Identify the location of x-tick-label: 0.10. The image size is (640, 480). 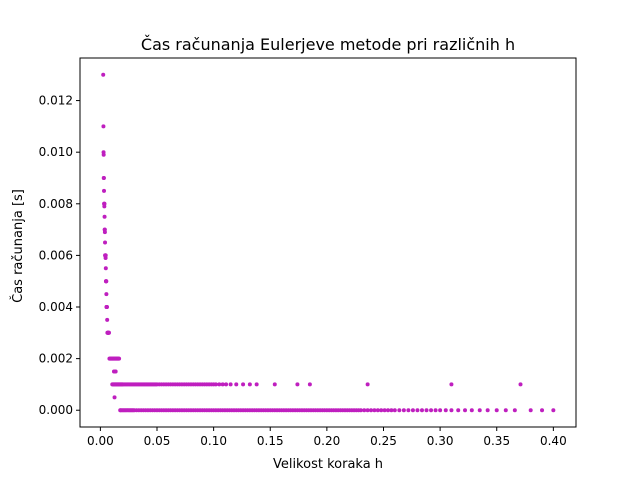
(213, 441).